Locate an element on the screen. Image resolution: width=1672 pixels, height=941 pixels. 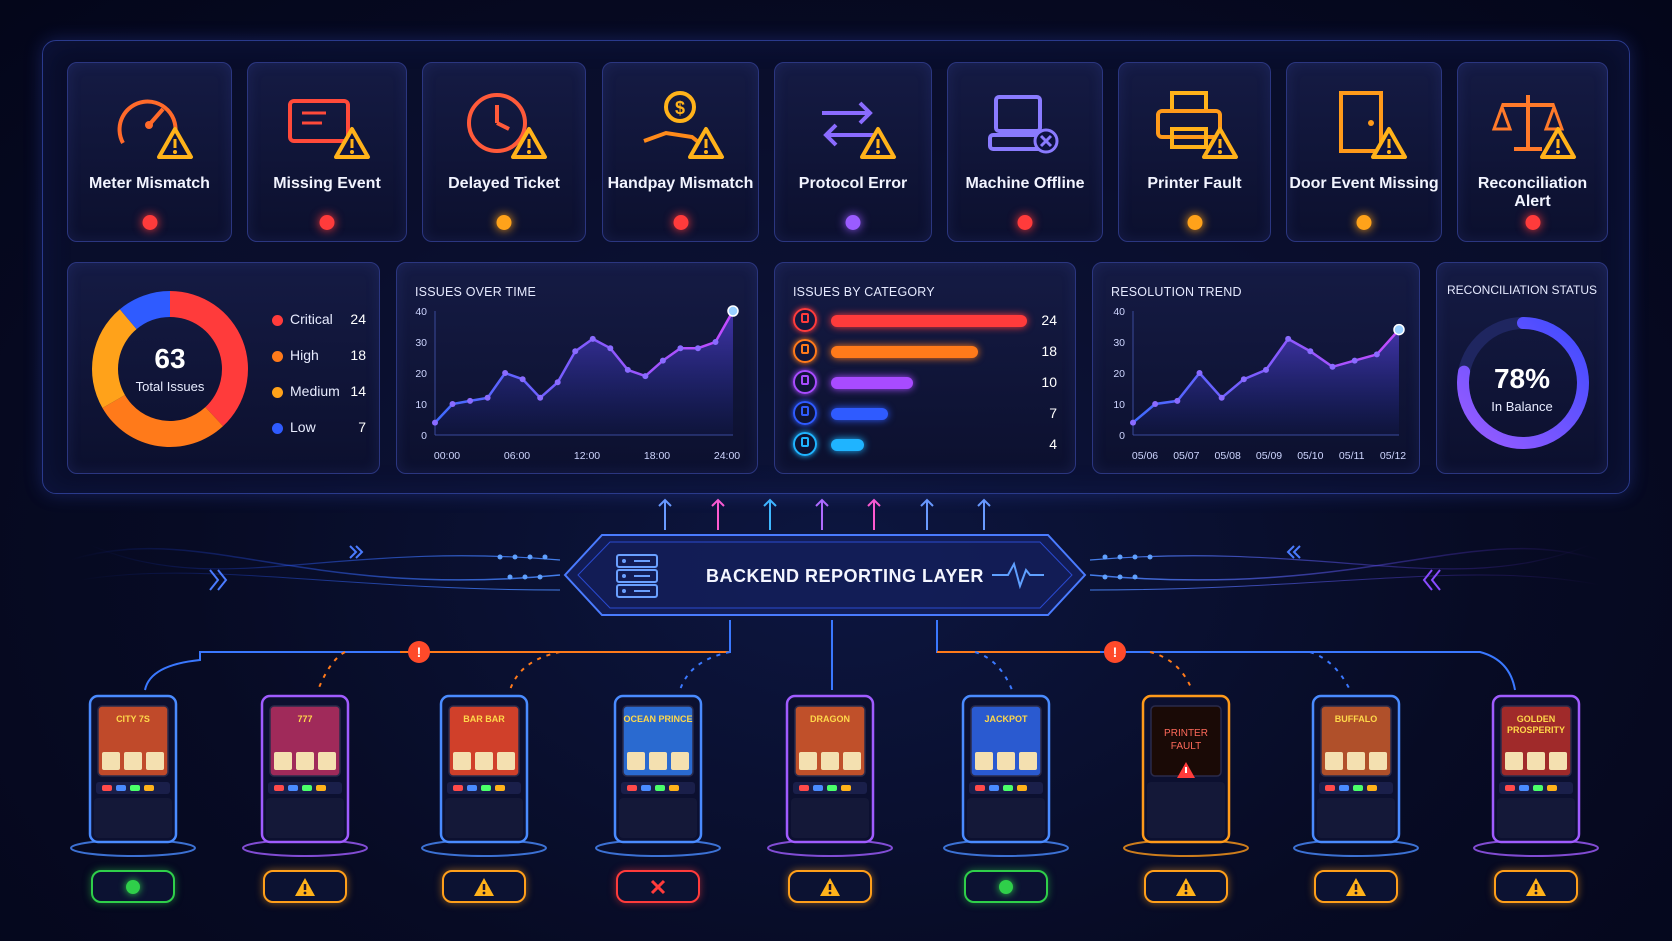
issues-over-time-title: ISSUES OVER TIME is located at coordinates (476, 292).